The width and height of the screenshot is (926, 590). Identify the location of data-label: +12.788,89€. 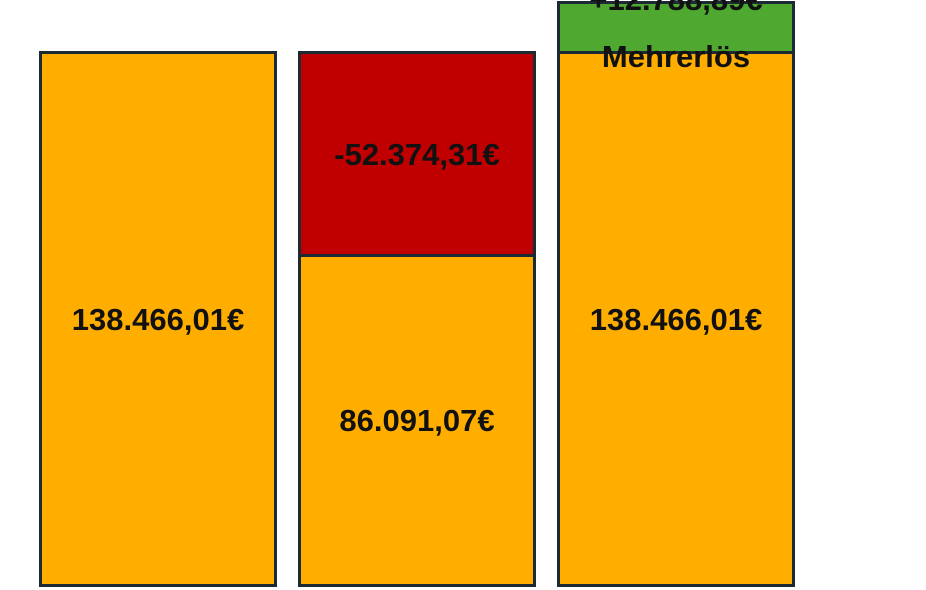
(675, 7).